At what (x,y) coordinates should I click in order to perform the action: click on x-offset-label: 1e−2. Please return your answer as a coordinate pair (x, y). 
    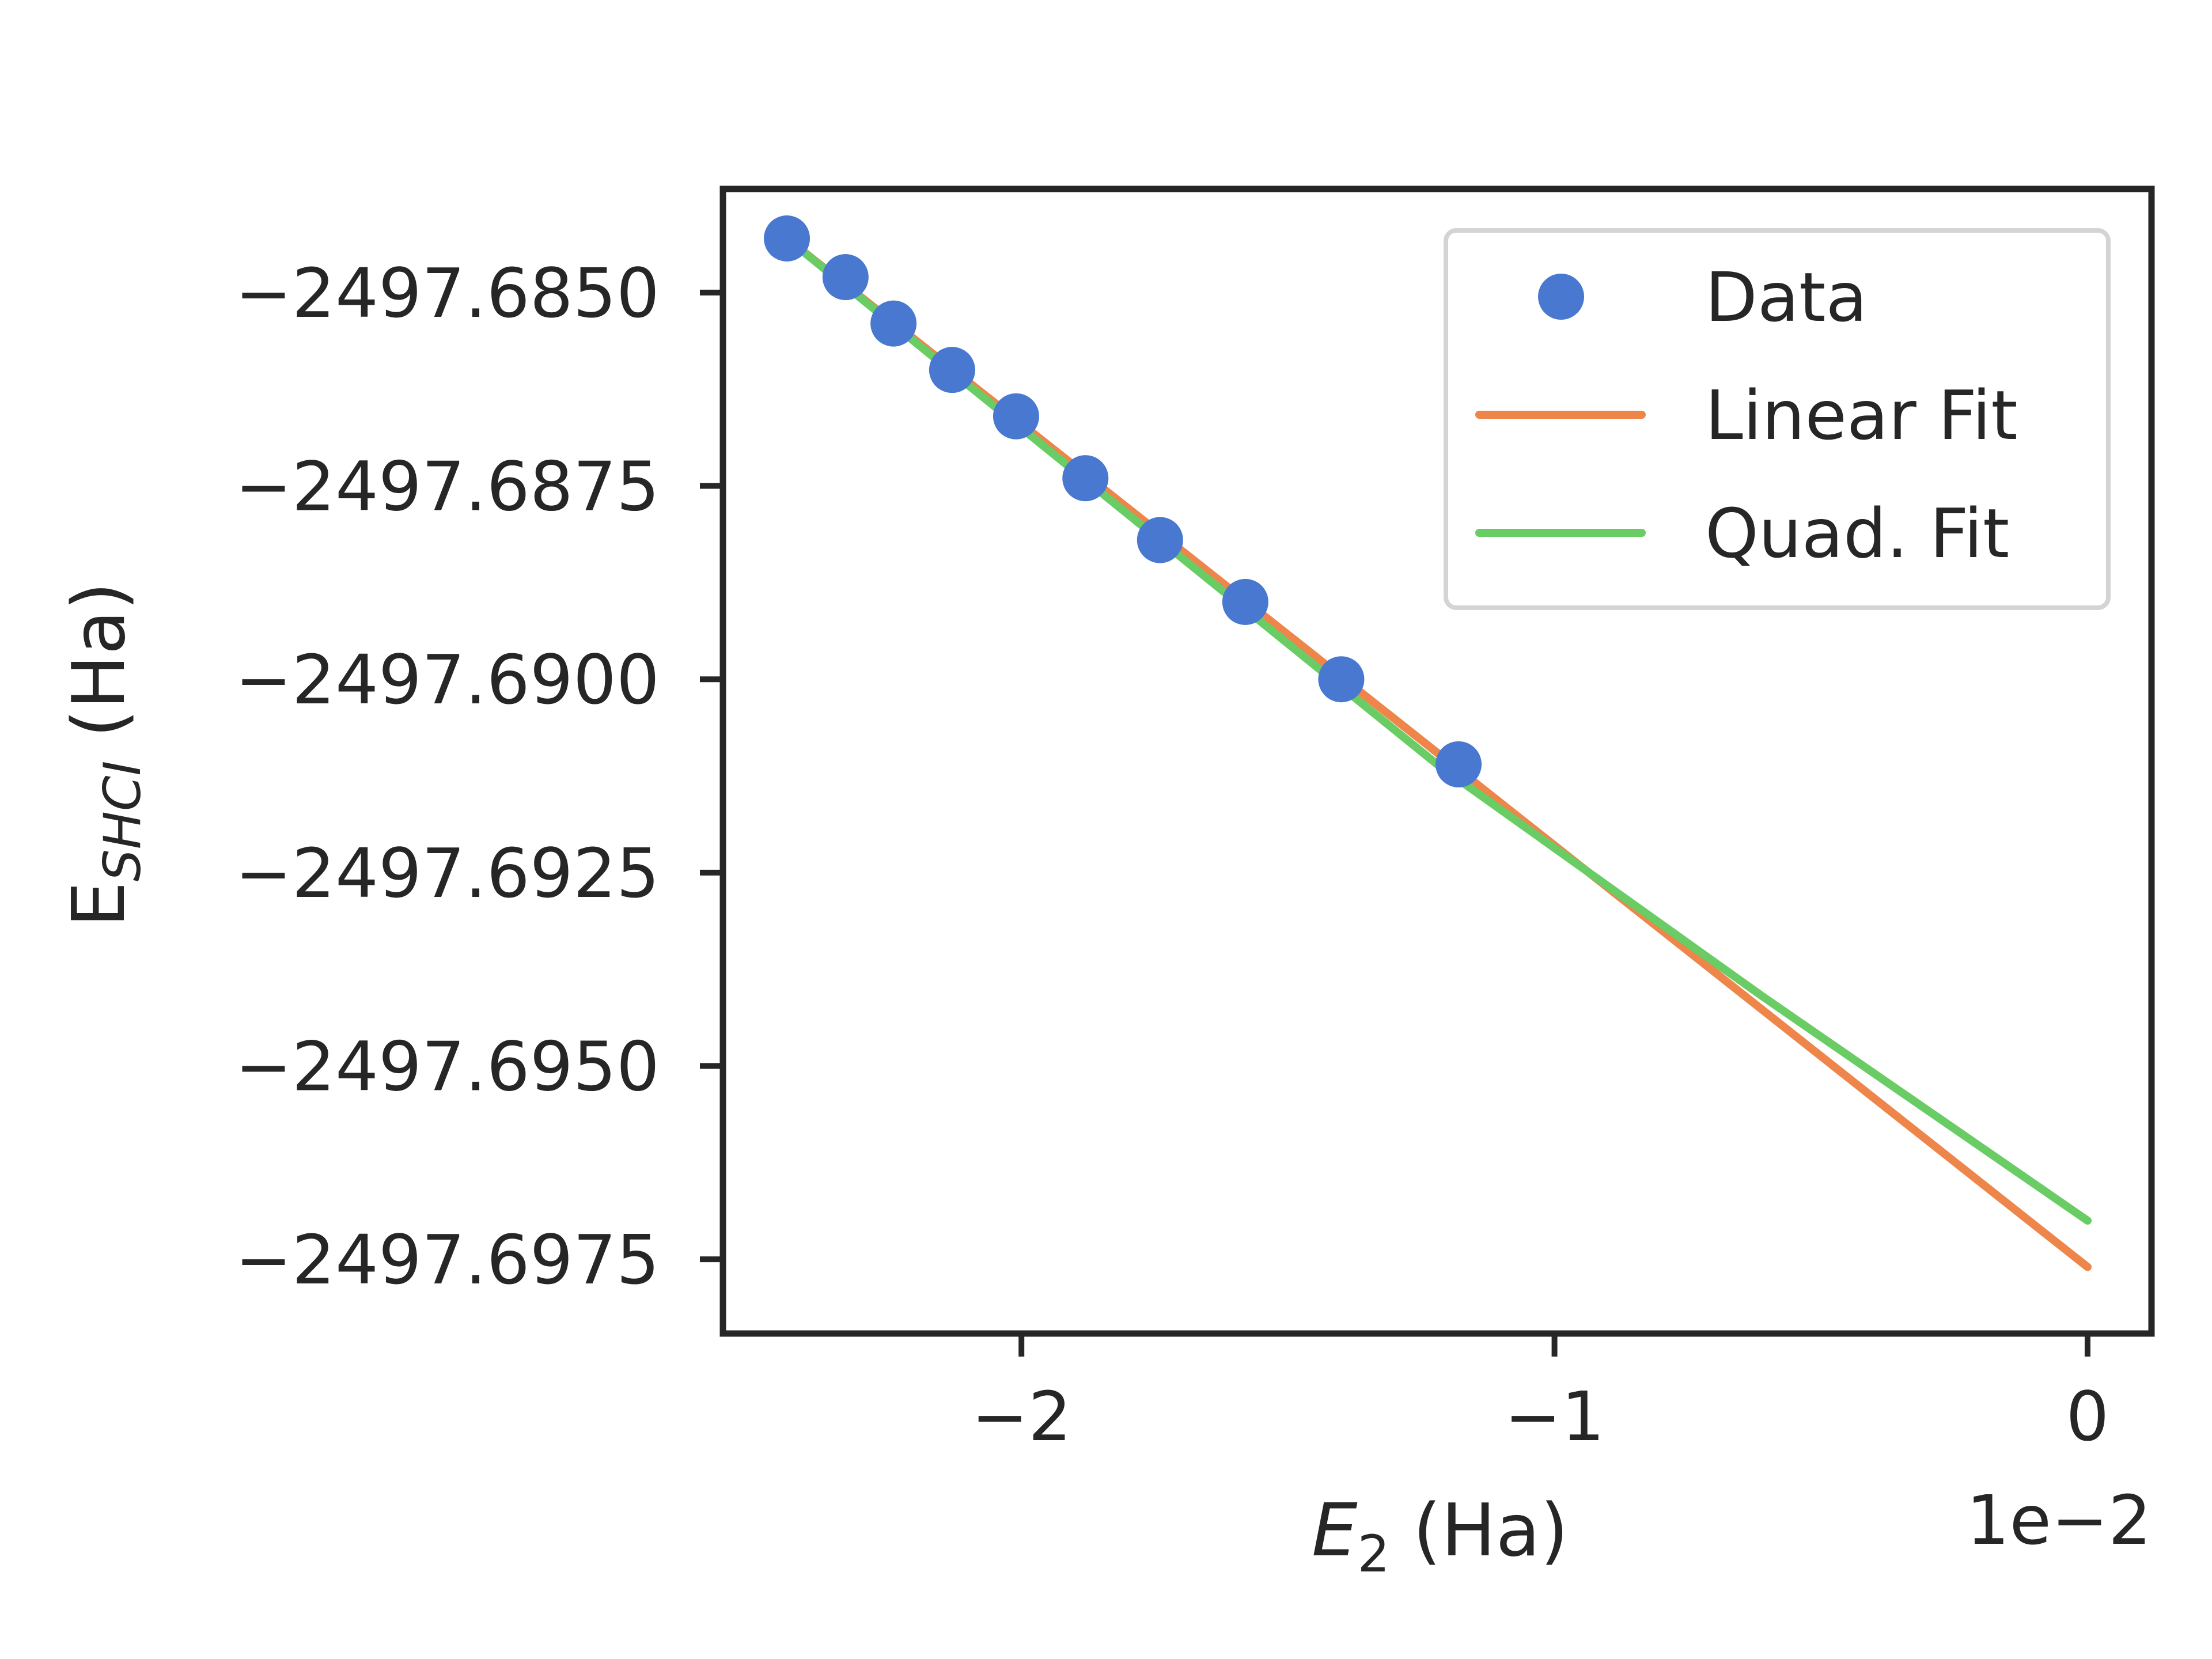
    Looking at the image, I should click on (2059, 1520).